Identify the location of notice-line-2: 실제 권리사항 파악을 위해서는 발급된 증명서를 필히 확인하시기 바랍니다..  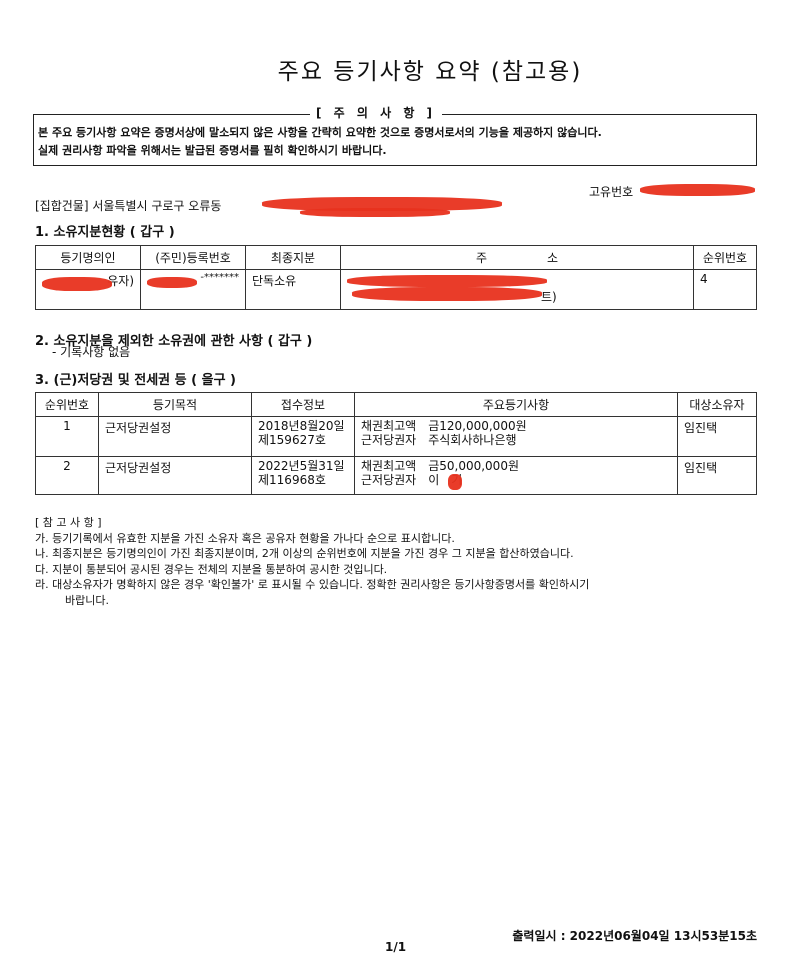
(212, 150).